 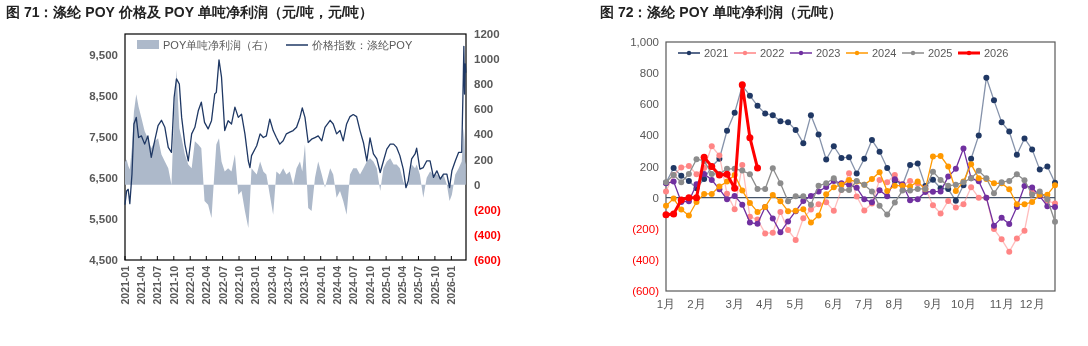 What do you see at coordinates (795, 304) in the screenshot?
I see `x-tick-label: 5月` at bounding box center [795, 304].